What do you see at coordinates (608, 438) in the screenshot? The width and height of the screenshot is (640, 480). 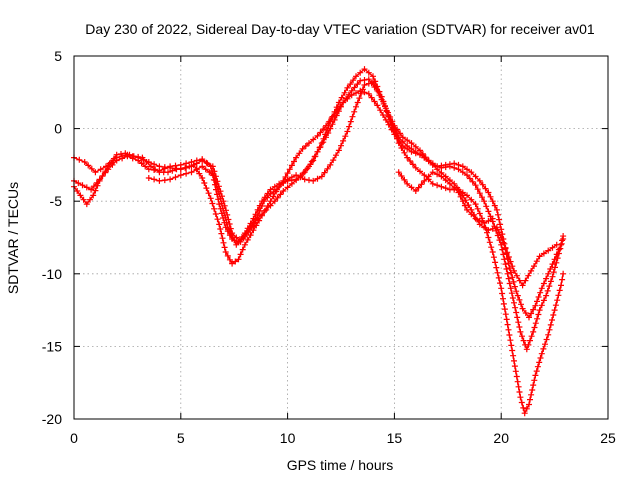 I see `x-tick-label: 25` at bounding box center [608, 438].